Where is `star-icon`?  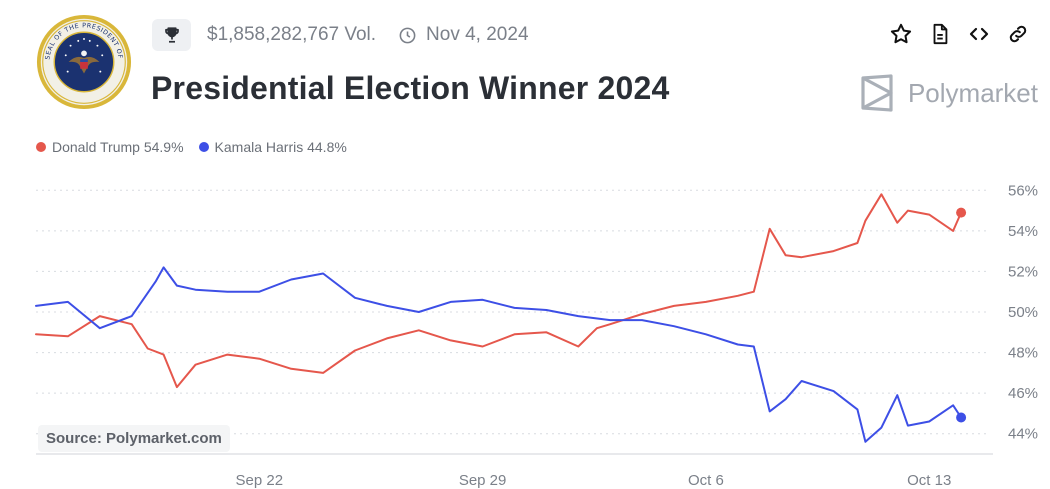 star-icon is located at coordinates (901, 33).